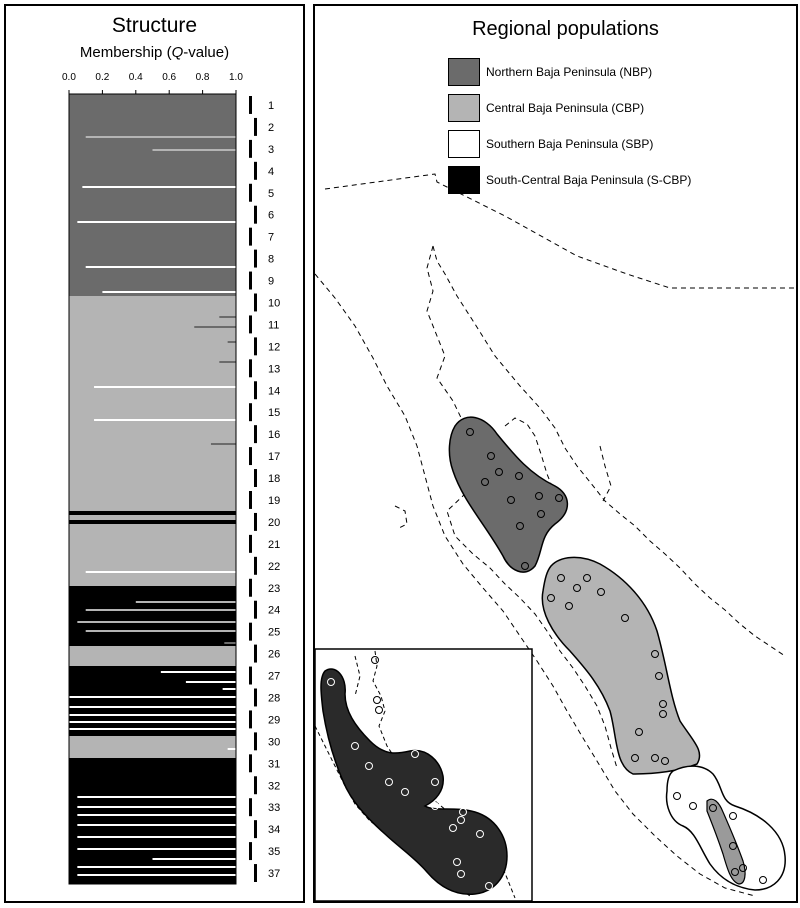  What do you see at coordinates (274, 742) in the screenshot?
I see `population-number: 30` at bounding box center [274, 742].